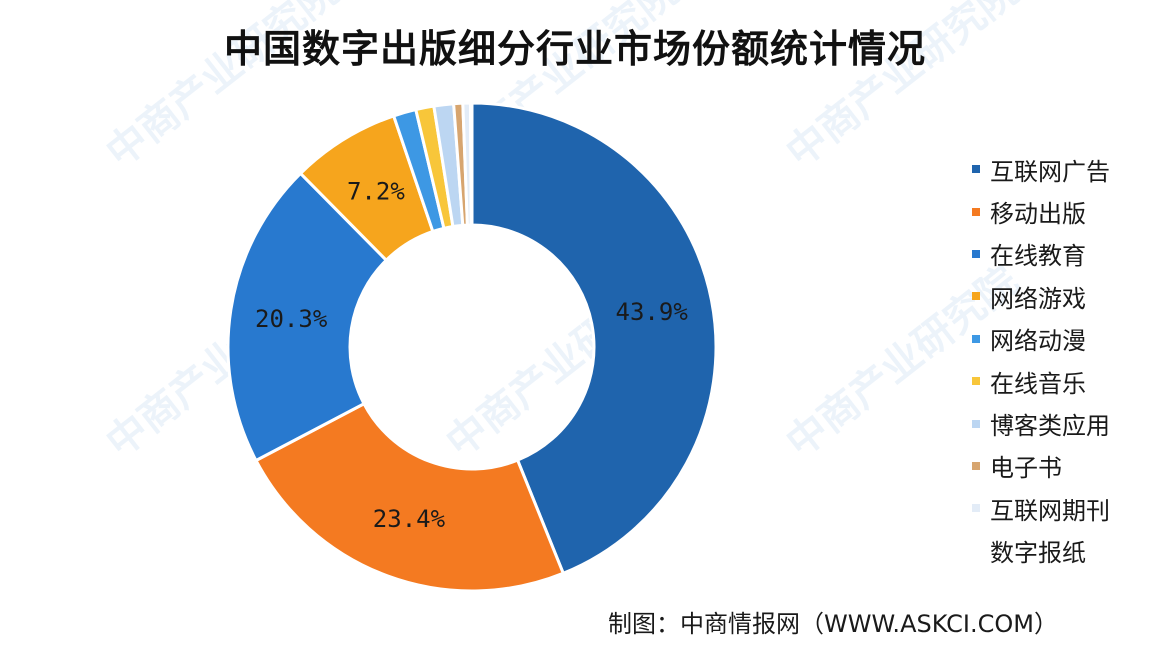  What do you see at coordinates (409, 519) in the screenshot?
I see `slice-label-1: 23.4%` at bounding box center [409, 519].